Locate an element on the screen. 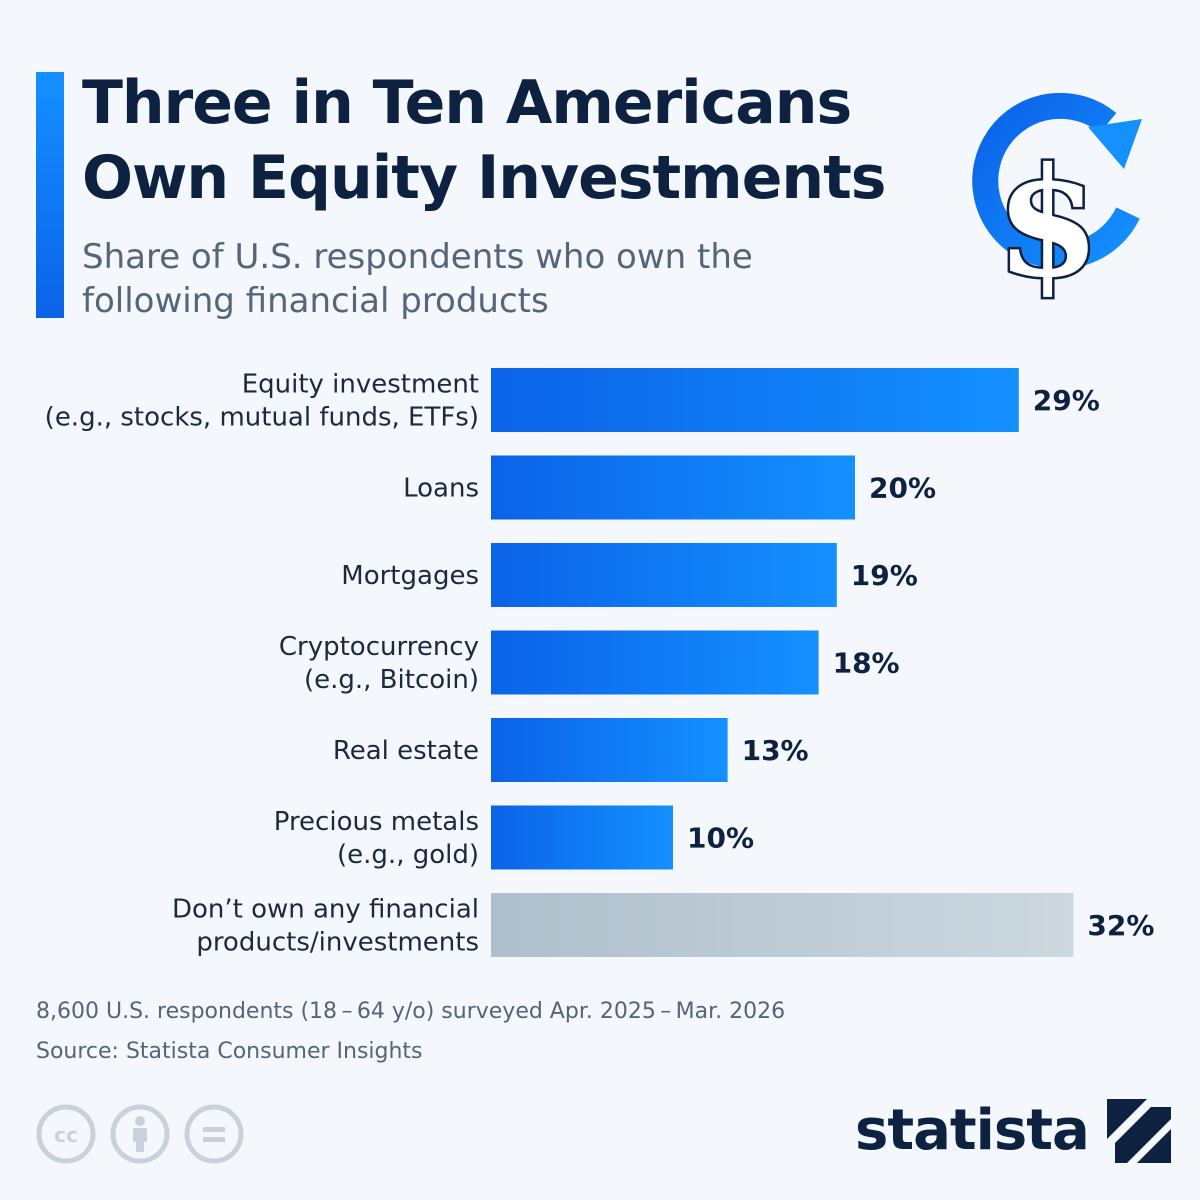  cc-icon: cc is located at coordinates (66, 1134).